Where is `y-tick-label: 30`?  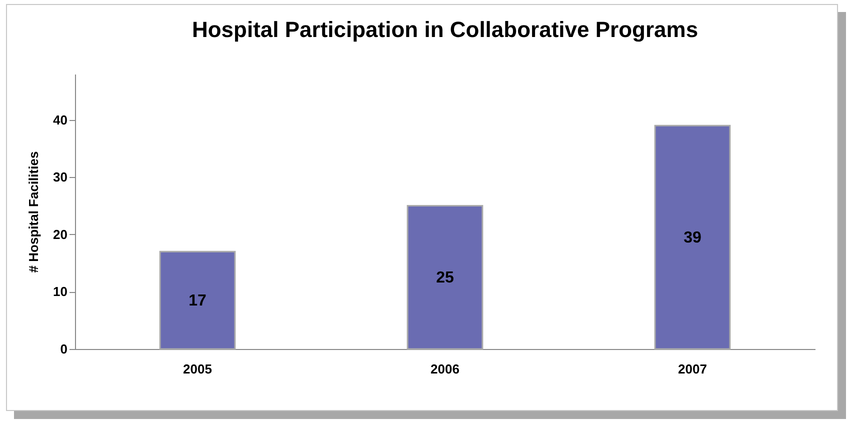
y-tick-label: 30 is located at coordinates (60, 177).